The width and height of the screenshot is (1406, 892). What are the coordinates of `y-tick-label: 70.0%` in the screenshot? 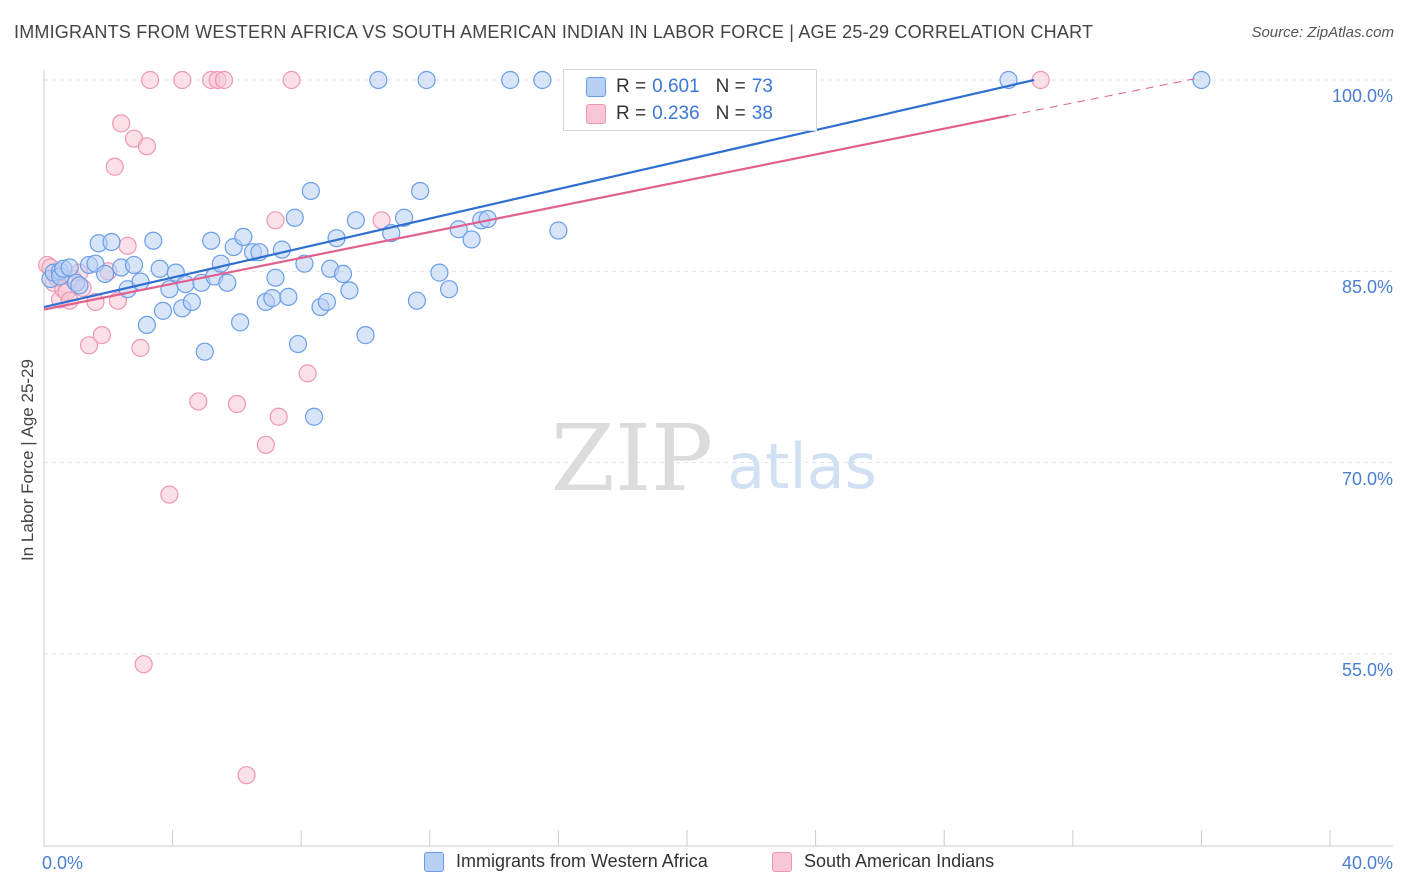 It's located at (1367, 478).